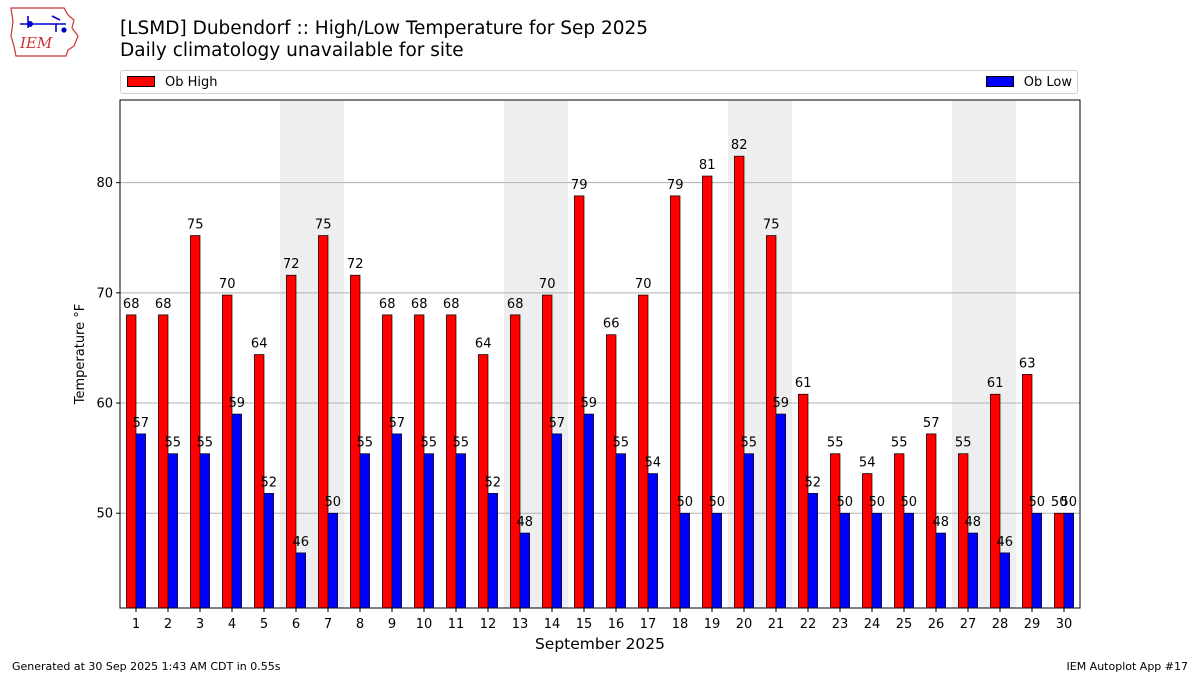 The image size is (1200, 675). I want to click on label-high-18: 79, so click(675, 185).